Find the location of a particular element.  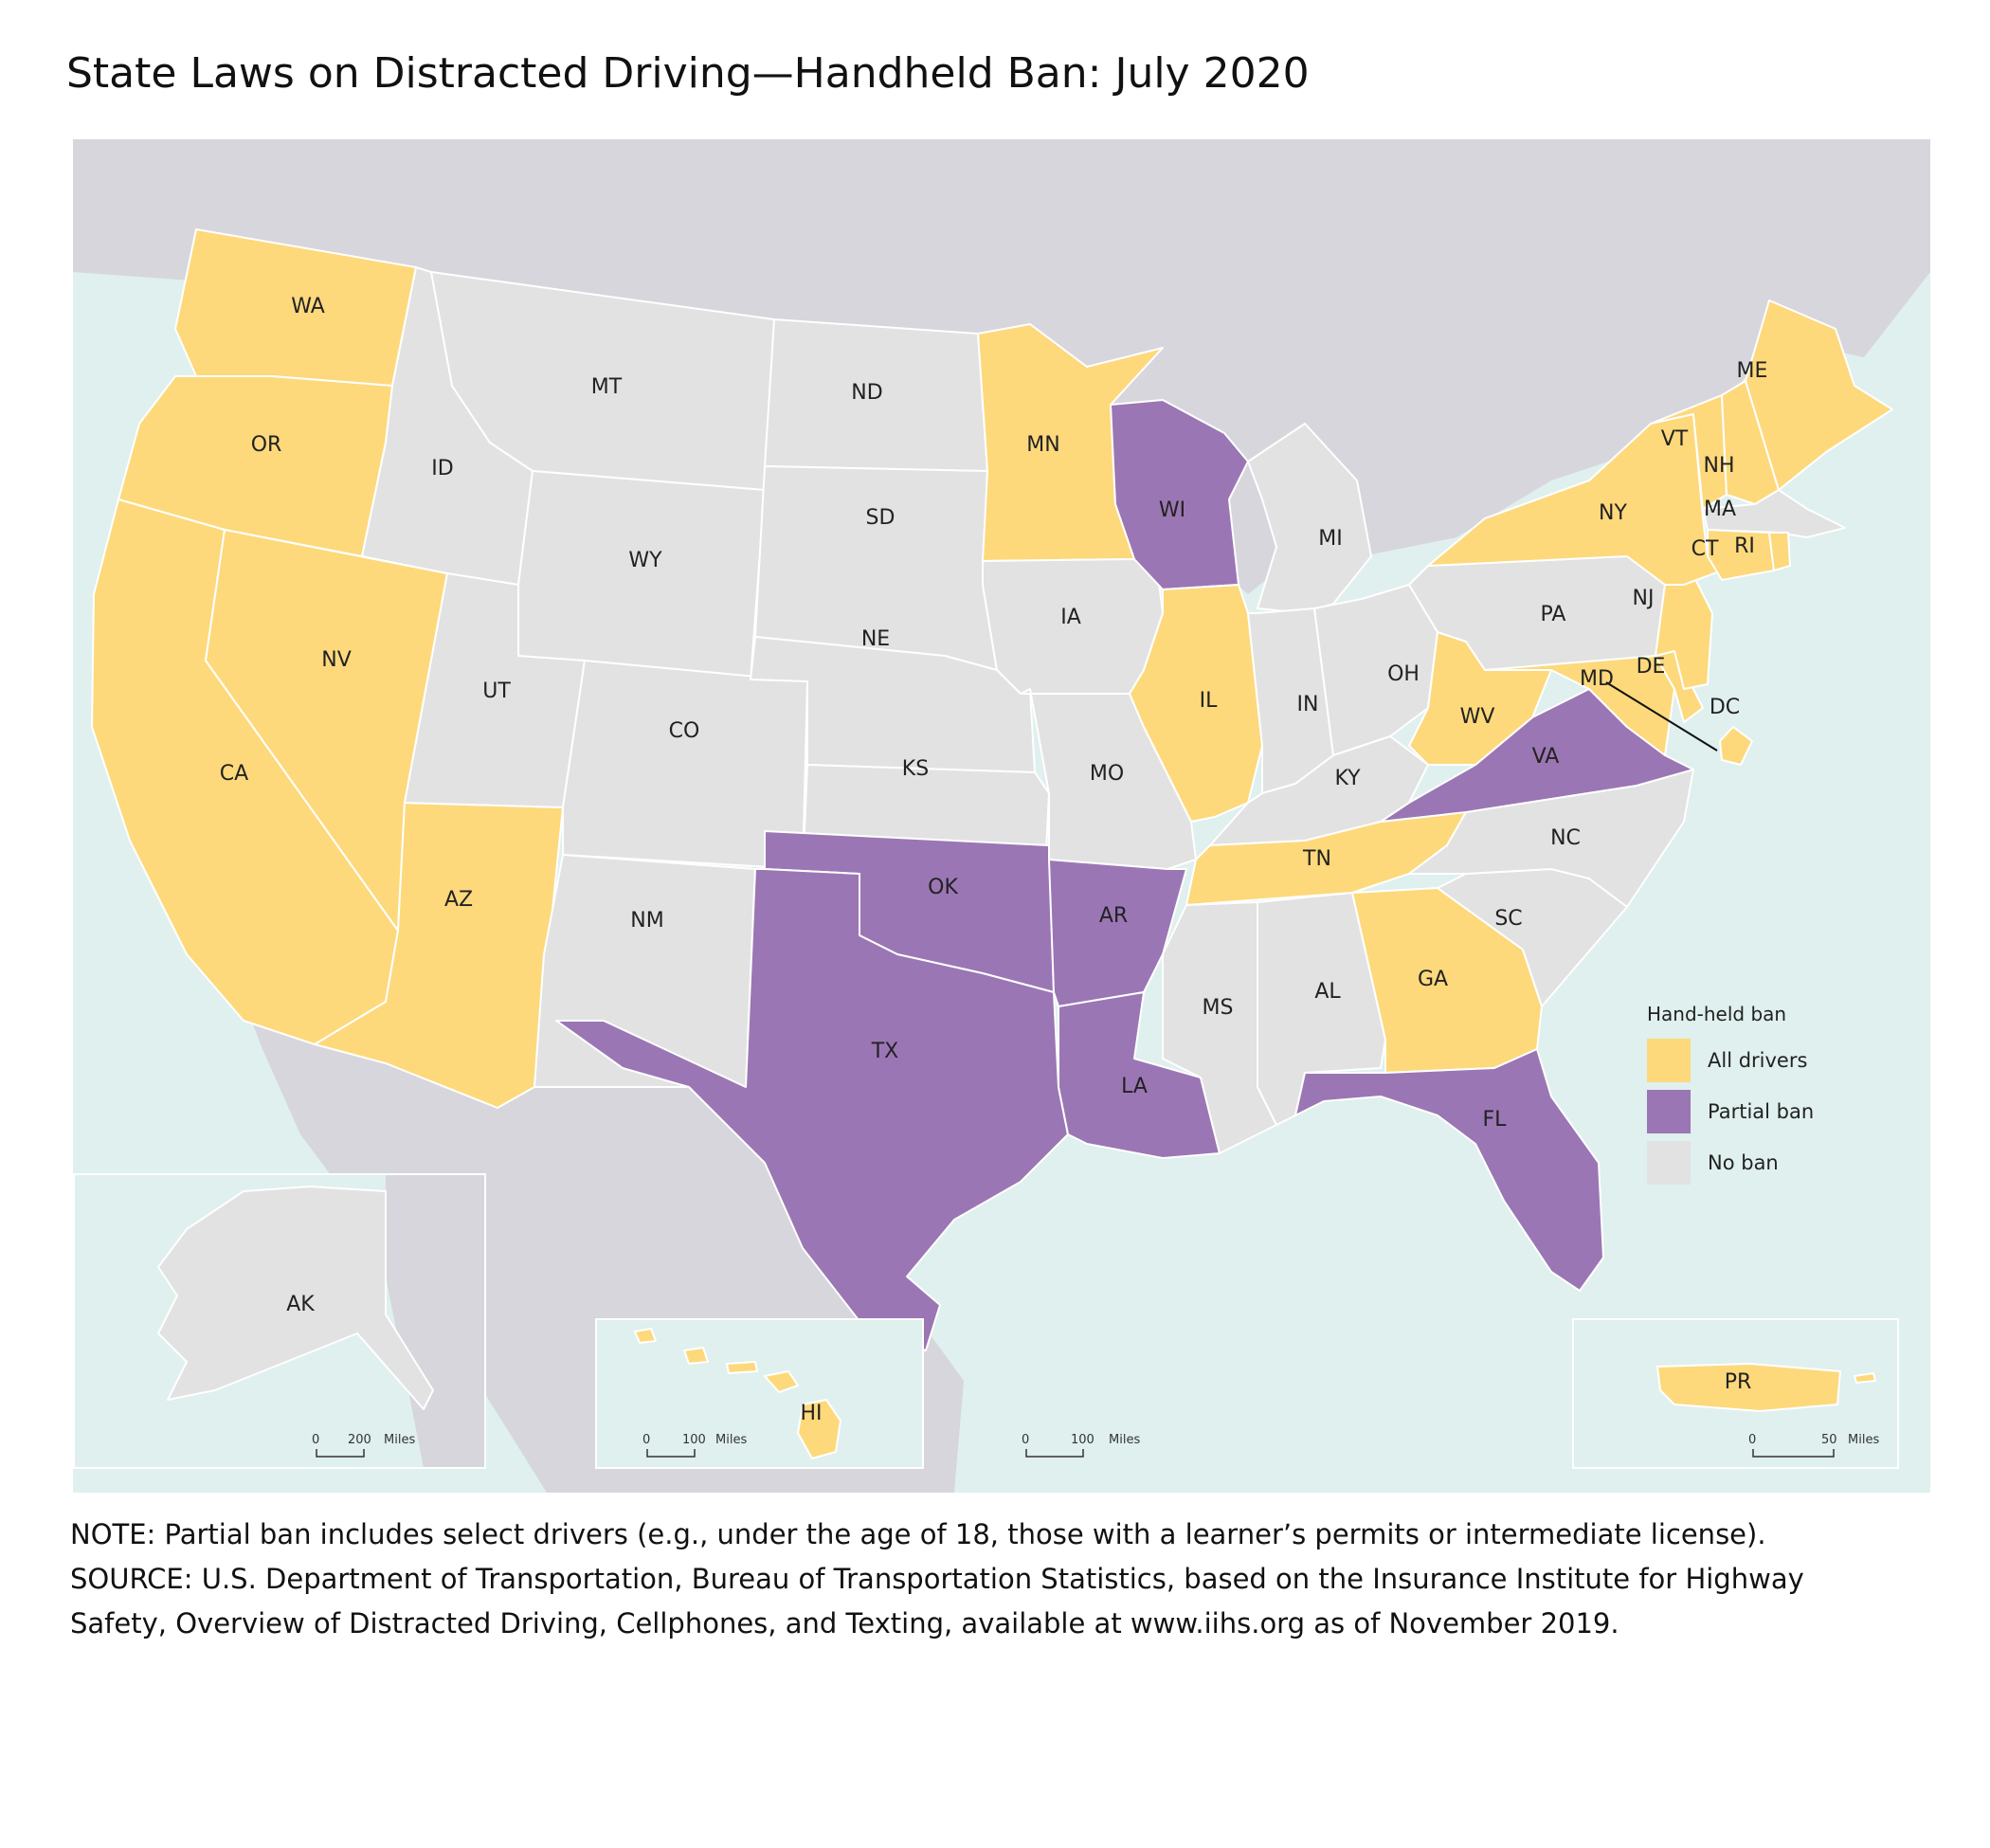

puerto-rico-inset is located at coordinates (1735, 1394).